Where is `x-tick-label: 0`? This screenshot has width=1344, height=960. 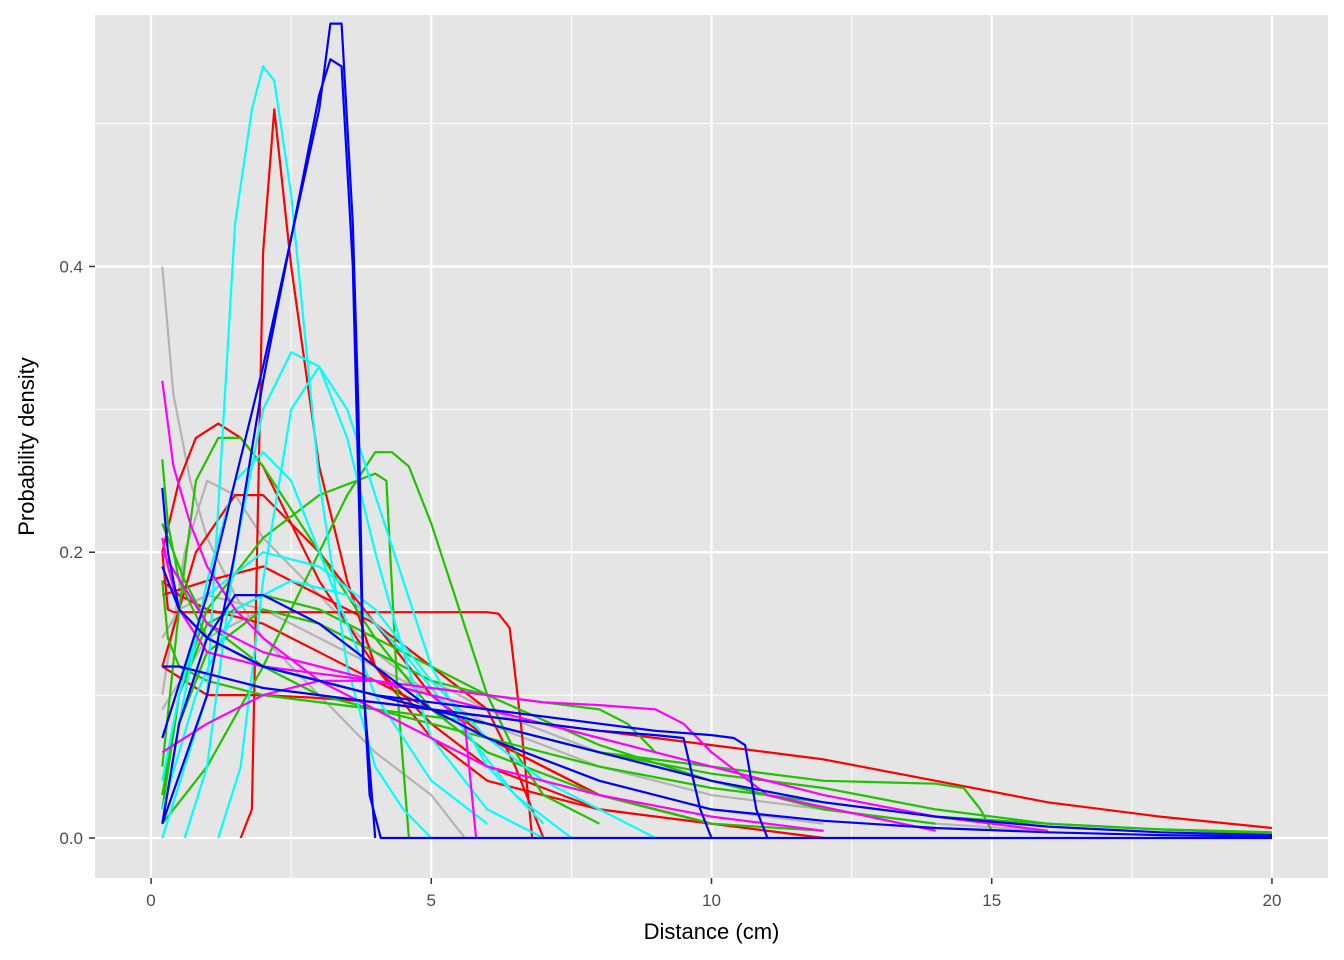
x-tick-label: 0 is located at coordinates (150, 900).